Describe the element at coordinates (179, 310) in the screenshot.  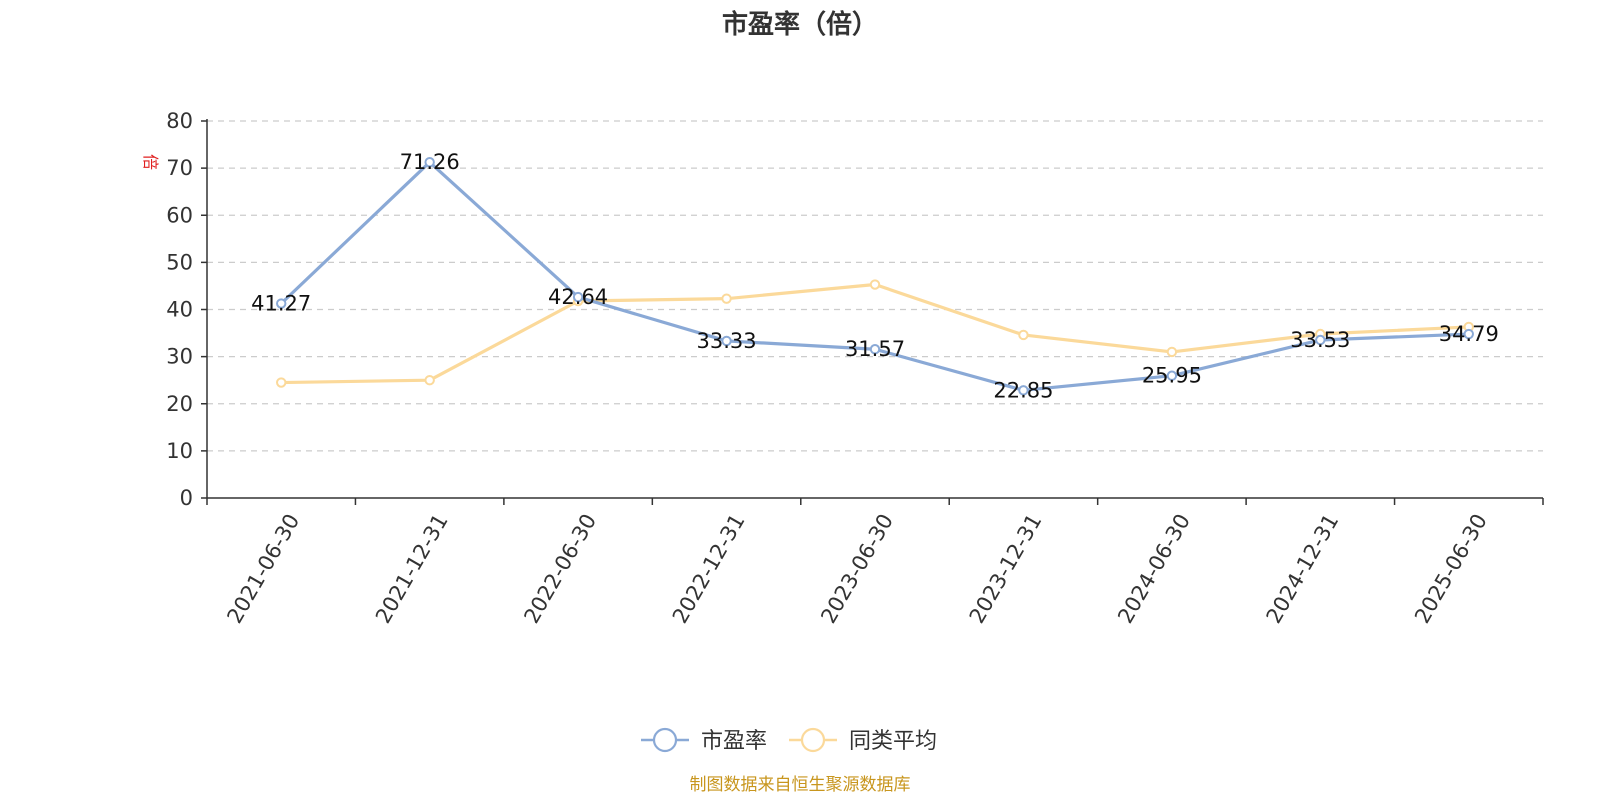
I see `y-tick-label: 40` at that location.